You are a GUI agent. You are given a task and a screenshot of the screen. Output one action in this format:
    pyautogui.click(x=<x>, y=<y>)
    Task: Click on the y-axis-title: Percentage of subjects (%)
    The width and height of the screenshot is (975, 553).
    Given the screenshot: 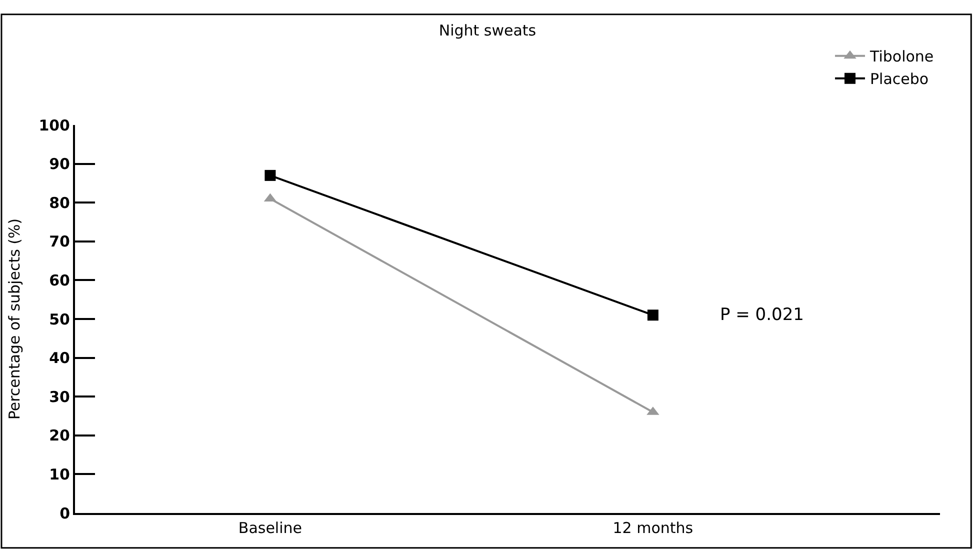 What is the action you would take?
    pyautogui.click(x=14, y=319)
    